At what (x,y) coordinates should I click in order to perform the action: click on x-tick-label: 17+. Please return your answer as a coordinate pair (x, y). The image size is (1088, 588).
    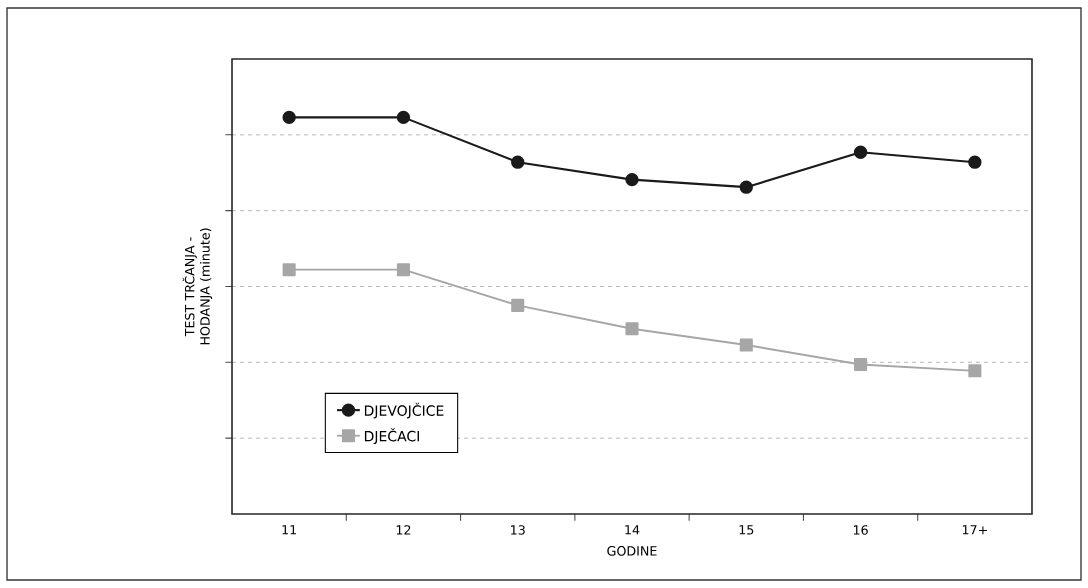
    Looking at the image, I should click on (974, 530).